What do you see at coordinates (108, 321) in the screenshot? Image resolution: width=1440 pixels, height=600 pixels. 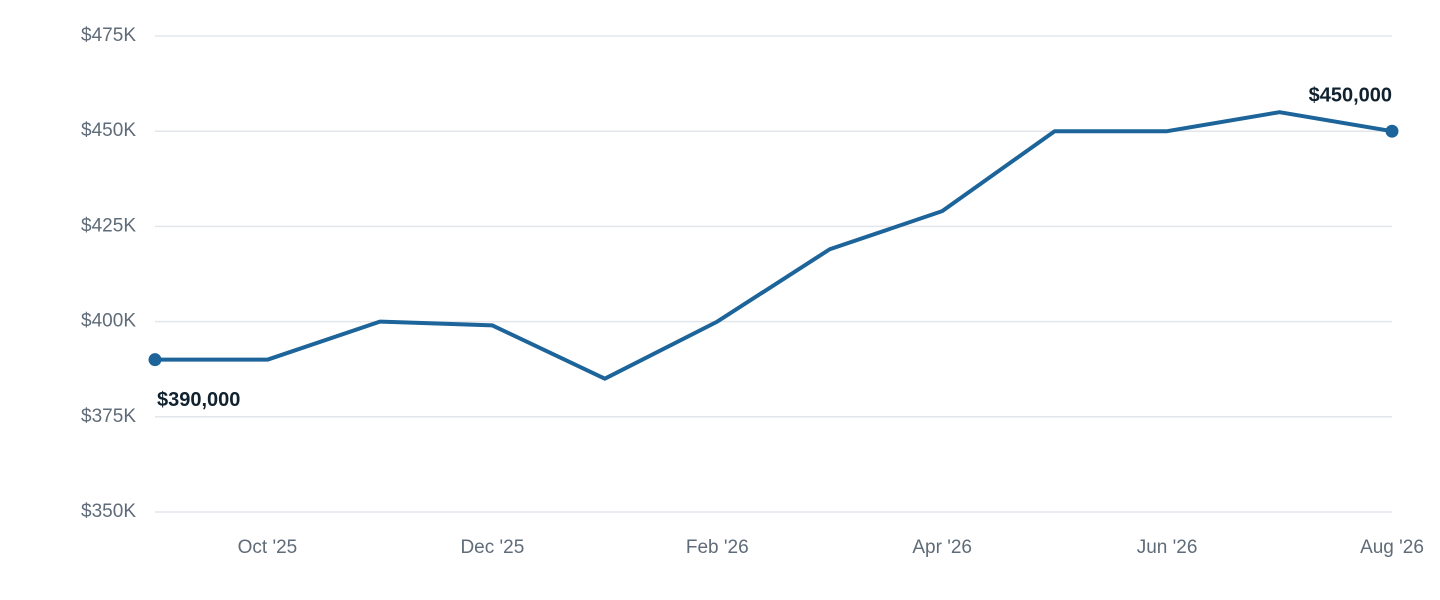 I see `y-tick-label: $400K` at bounding box center [108, 321].